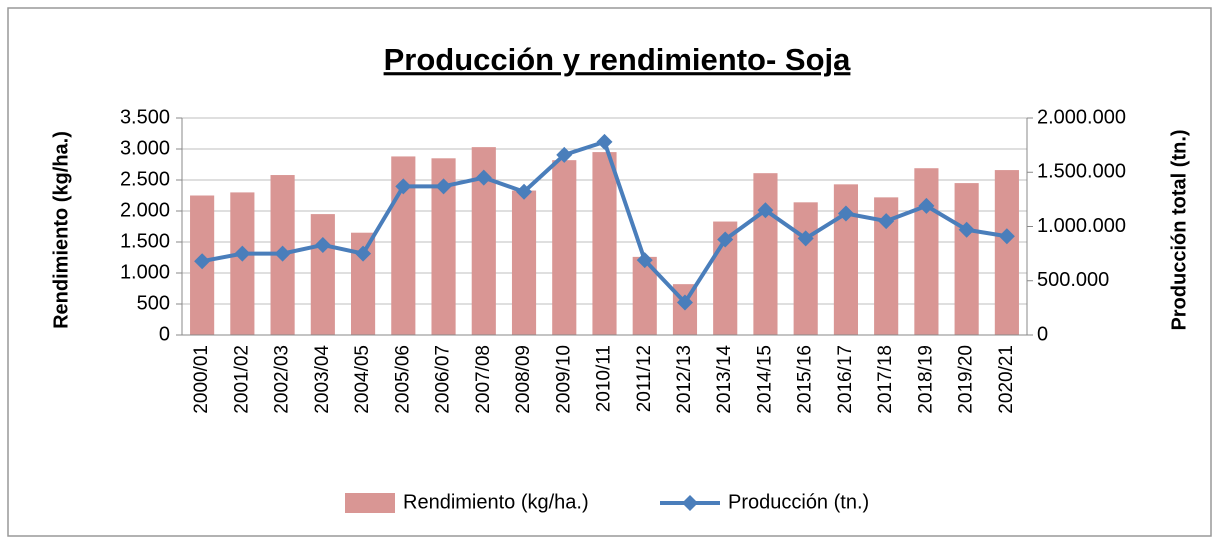 The width and height of the screenshot is (1212, 537). What do you see at coordinates (966, 379) in the screenshot?
I see `x-tick-label: 2019/20` at bounding box center [966, 379].